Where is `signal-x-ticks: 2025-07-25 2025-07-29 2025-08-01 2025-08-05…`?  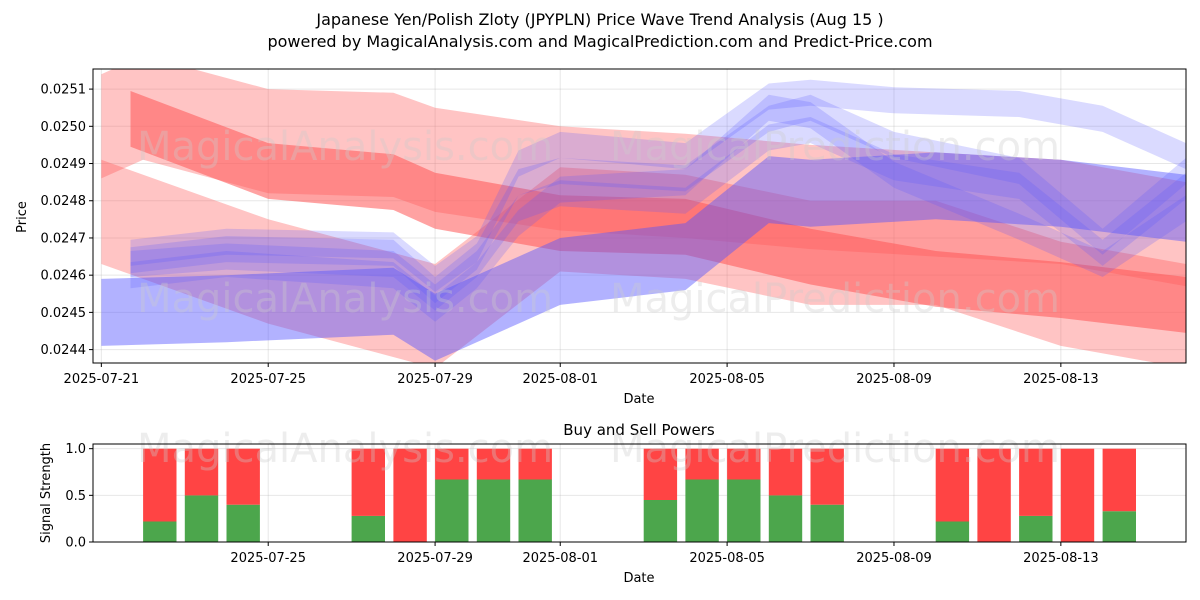
signal-x-ticks: 2025-07-25 2025-07-29 2025-08-01 2025-08-05… is located at coordinates (664, 554).